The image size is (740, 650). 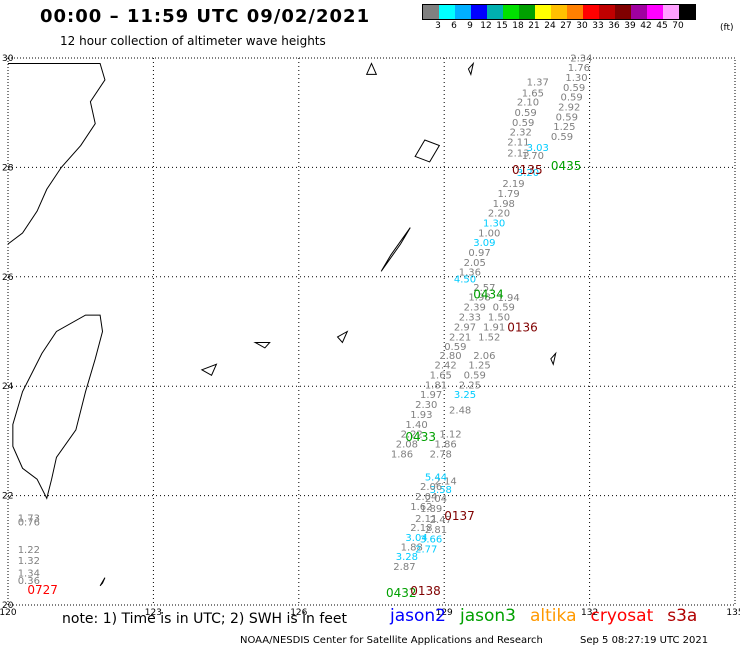 I want to click on color-scale: 3 6 9 12 15 18 21 24 27 30 33 36 39 42 45 70 (ft), so click(x=578, y=18).